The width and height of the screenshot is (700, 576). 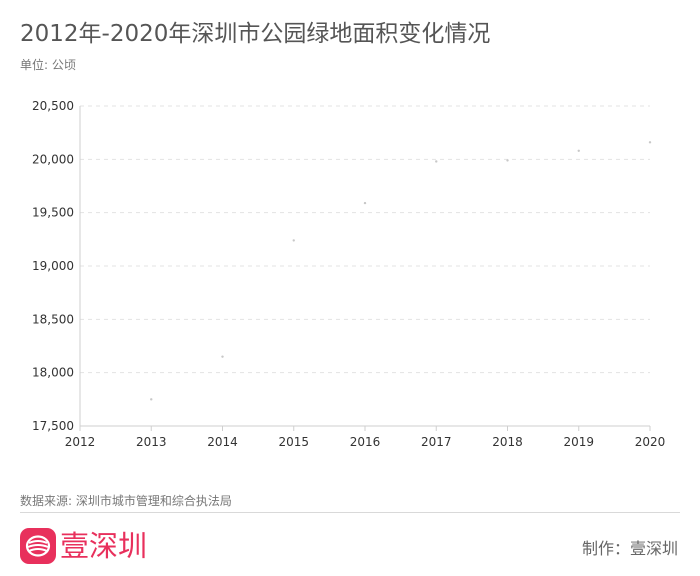 I want to click on maker-credit: 制作：壹深圳, so click(x=629, y=548).